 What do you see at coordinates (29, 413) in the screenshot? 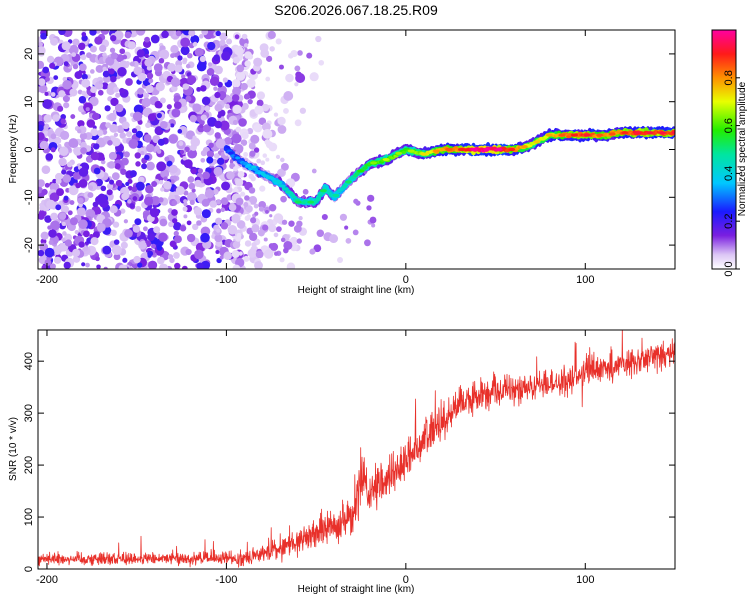
I see `y-tick-label: 300` at bounding box center [29, 413].